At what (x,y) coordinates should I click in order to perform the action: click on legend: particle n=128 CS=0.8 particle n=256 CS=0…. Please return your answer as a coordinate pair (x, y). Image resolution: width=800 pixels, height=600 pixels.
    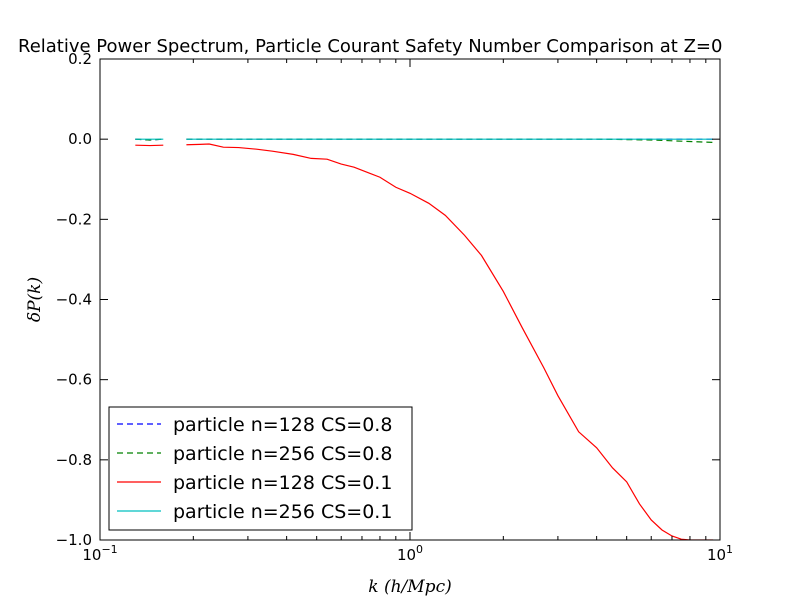
    Looking at the image, I should click on (260, 468).